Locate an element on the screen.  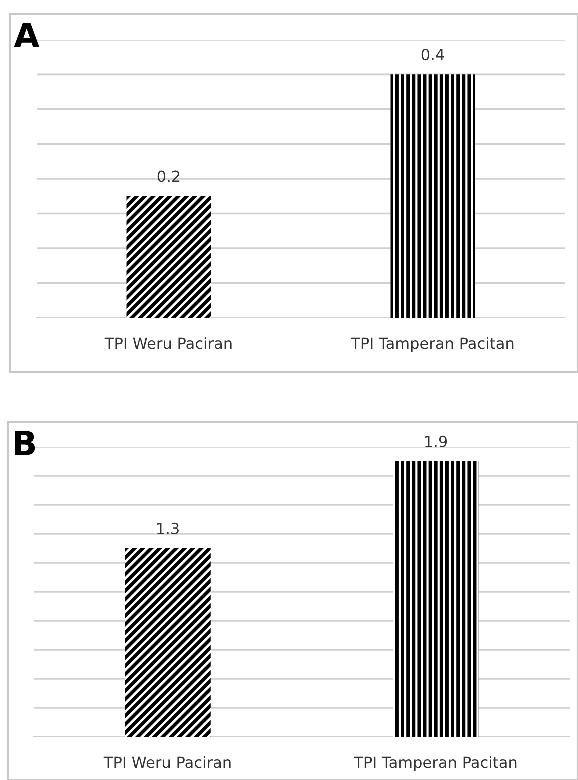
data-label: 0.2 is located at coordinates (169, 176).